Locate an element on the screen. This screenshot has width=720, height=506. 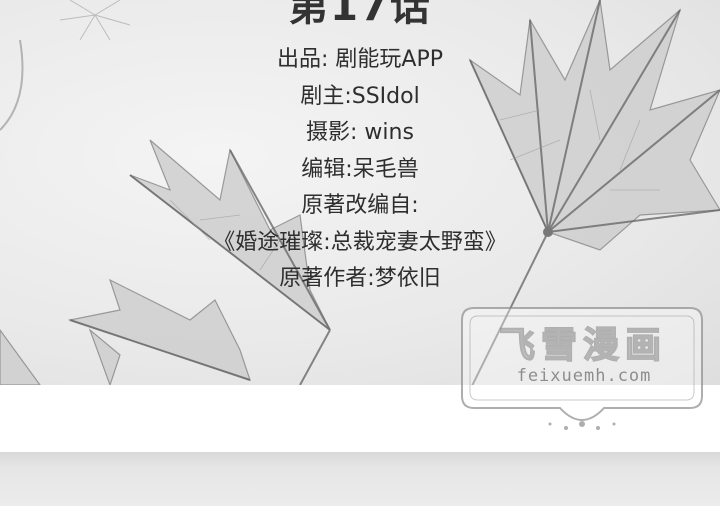
credit-lead: 剧主:SSIdol is located at coordinates (360, 96).